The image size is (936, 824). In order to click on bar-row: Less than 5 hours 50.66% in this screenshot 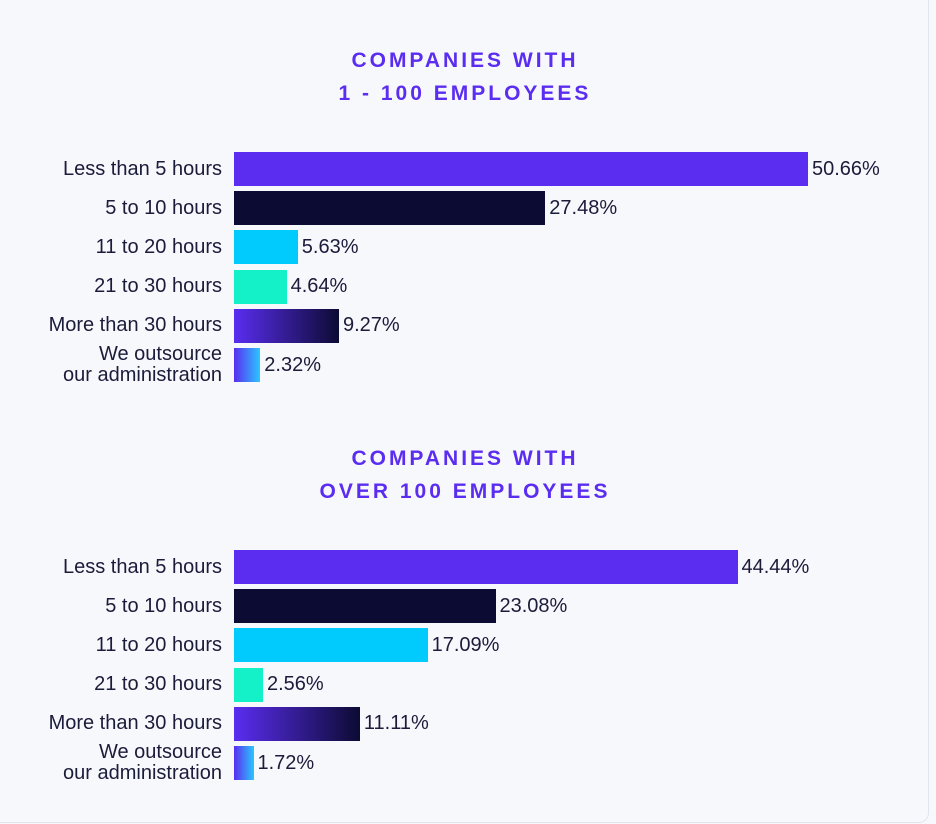, I will do `click(468, 169)`.